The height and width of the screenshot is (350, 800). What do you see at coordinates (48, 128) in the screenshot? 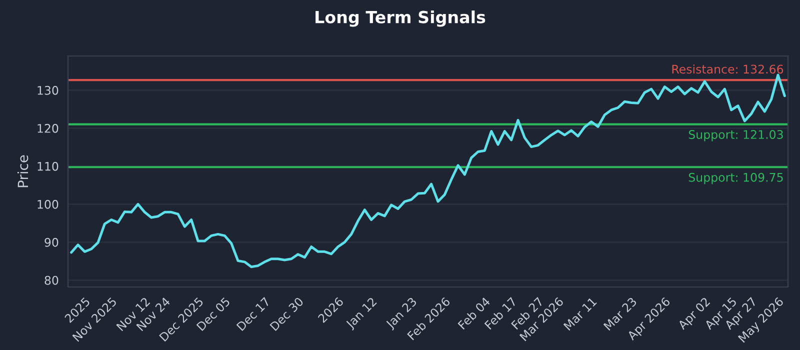
I see `y-tick-label: 120` at bounding box center [48, 128].